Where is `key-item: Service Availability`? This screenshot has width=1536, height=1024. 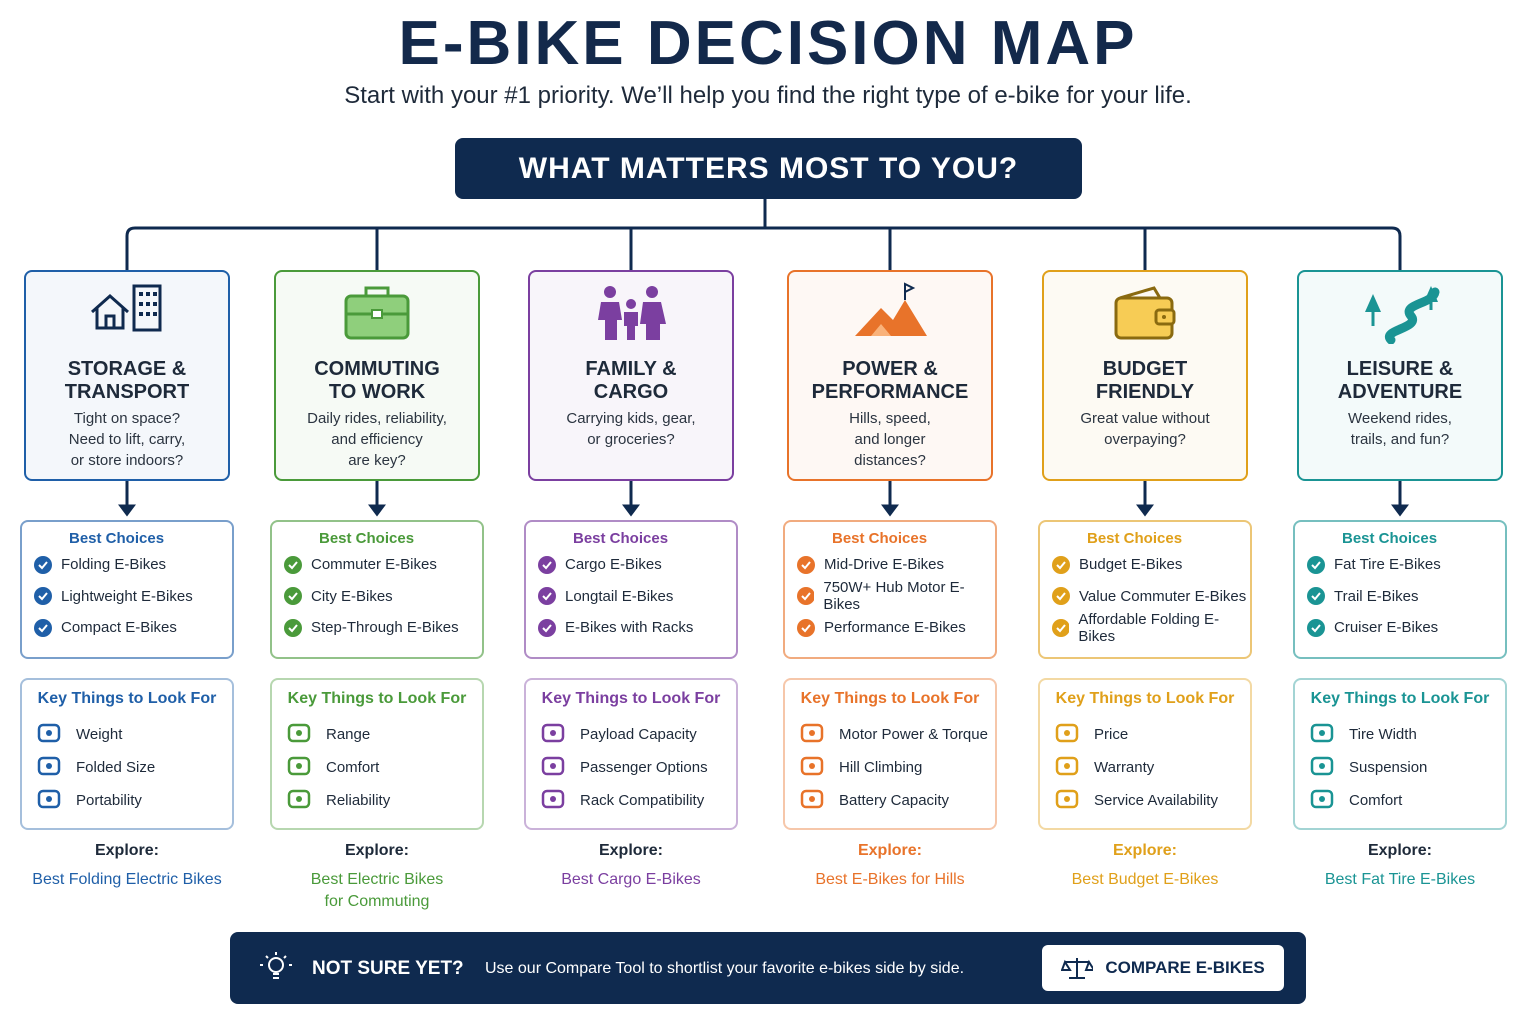
key-item: Service Availability is located at coordinates (1152, 800).